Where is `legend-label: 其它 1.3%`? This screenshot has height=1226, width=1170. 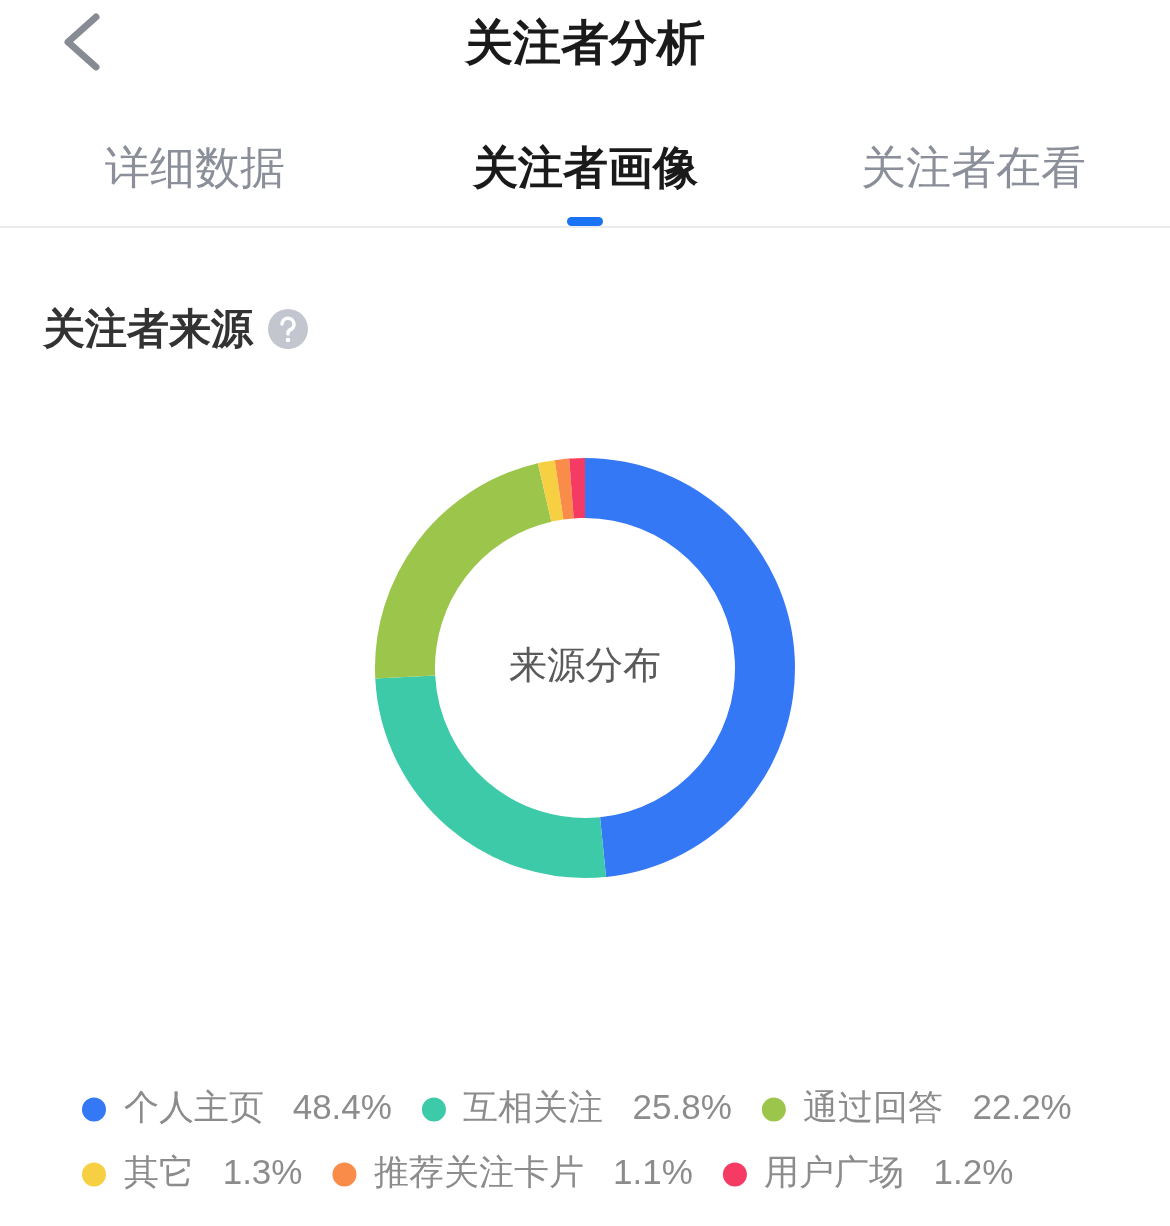 legend-label: 其它 1.3% is located at coordinates (213, 1172).